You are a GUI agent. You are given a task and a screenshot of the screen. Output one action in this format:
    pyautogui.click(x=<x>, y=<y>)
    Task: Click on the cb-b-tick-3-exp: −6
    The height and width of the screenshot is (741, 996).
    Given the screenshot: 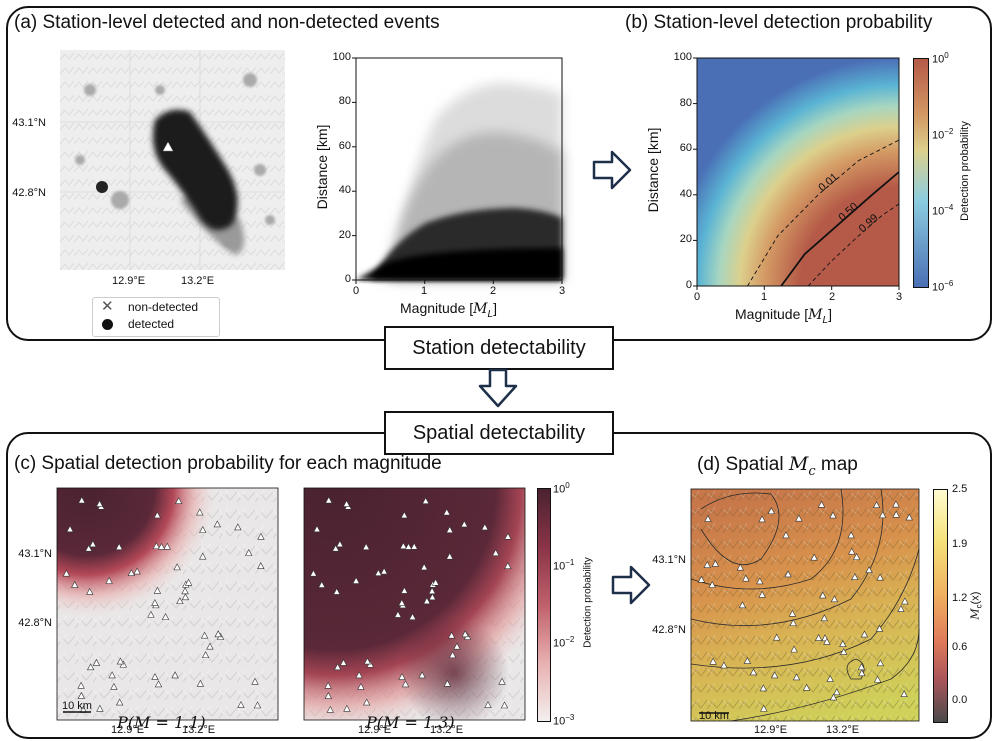 What is the action you would take?
    pyautogui.click(x=949, y=283)
    